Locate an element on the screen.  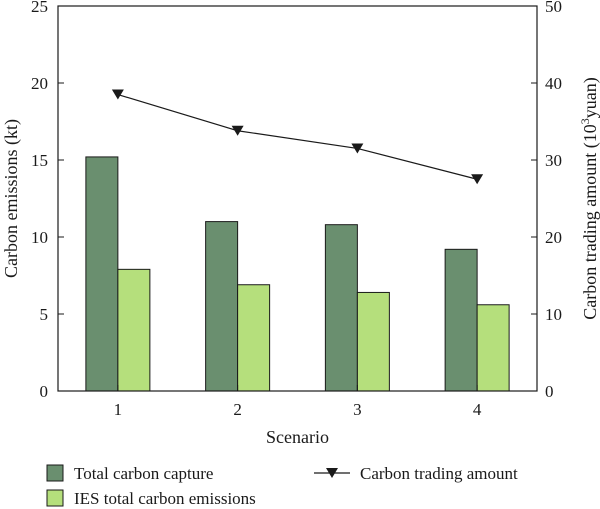
y-right-axis-title: Carbon trading amount (103yuan) is located at coordinates (589, 198).